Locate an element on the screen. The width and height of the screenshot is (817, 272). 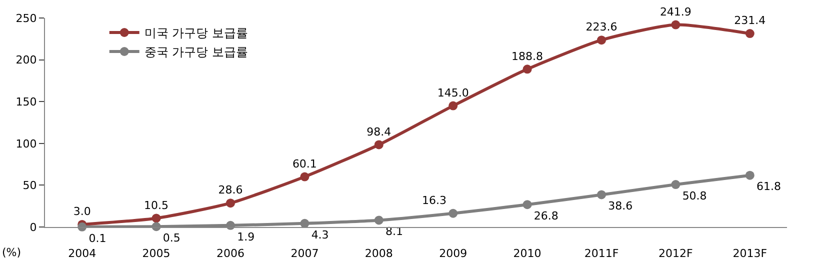
x-tick-label: 2008 is located at coordinates (378, 253).